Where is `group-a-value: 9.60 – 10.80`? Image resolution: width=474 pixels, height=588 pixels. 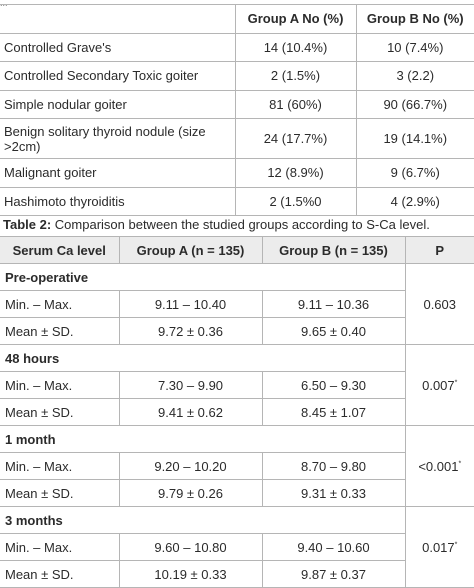 group-a-value: 9.60 – 10.80 is located at coordinates (190, 547).